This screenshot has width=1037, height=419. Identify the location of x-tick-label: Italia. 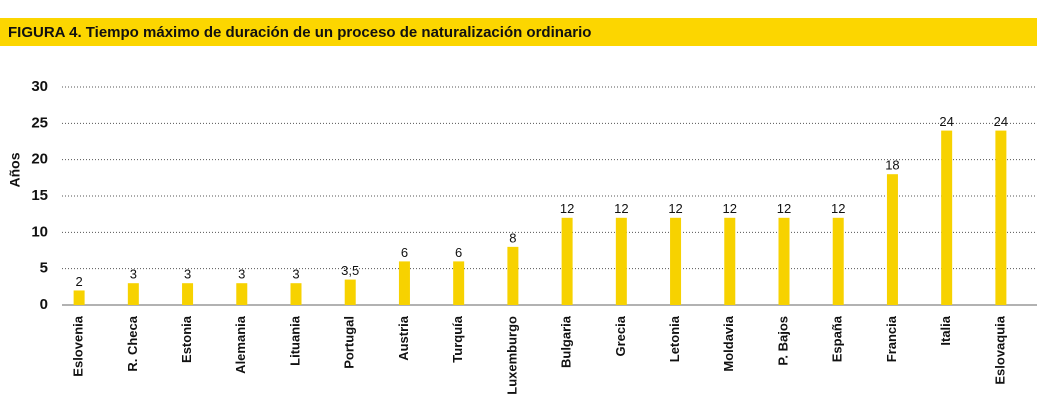
(945, 330).